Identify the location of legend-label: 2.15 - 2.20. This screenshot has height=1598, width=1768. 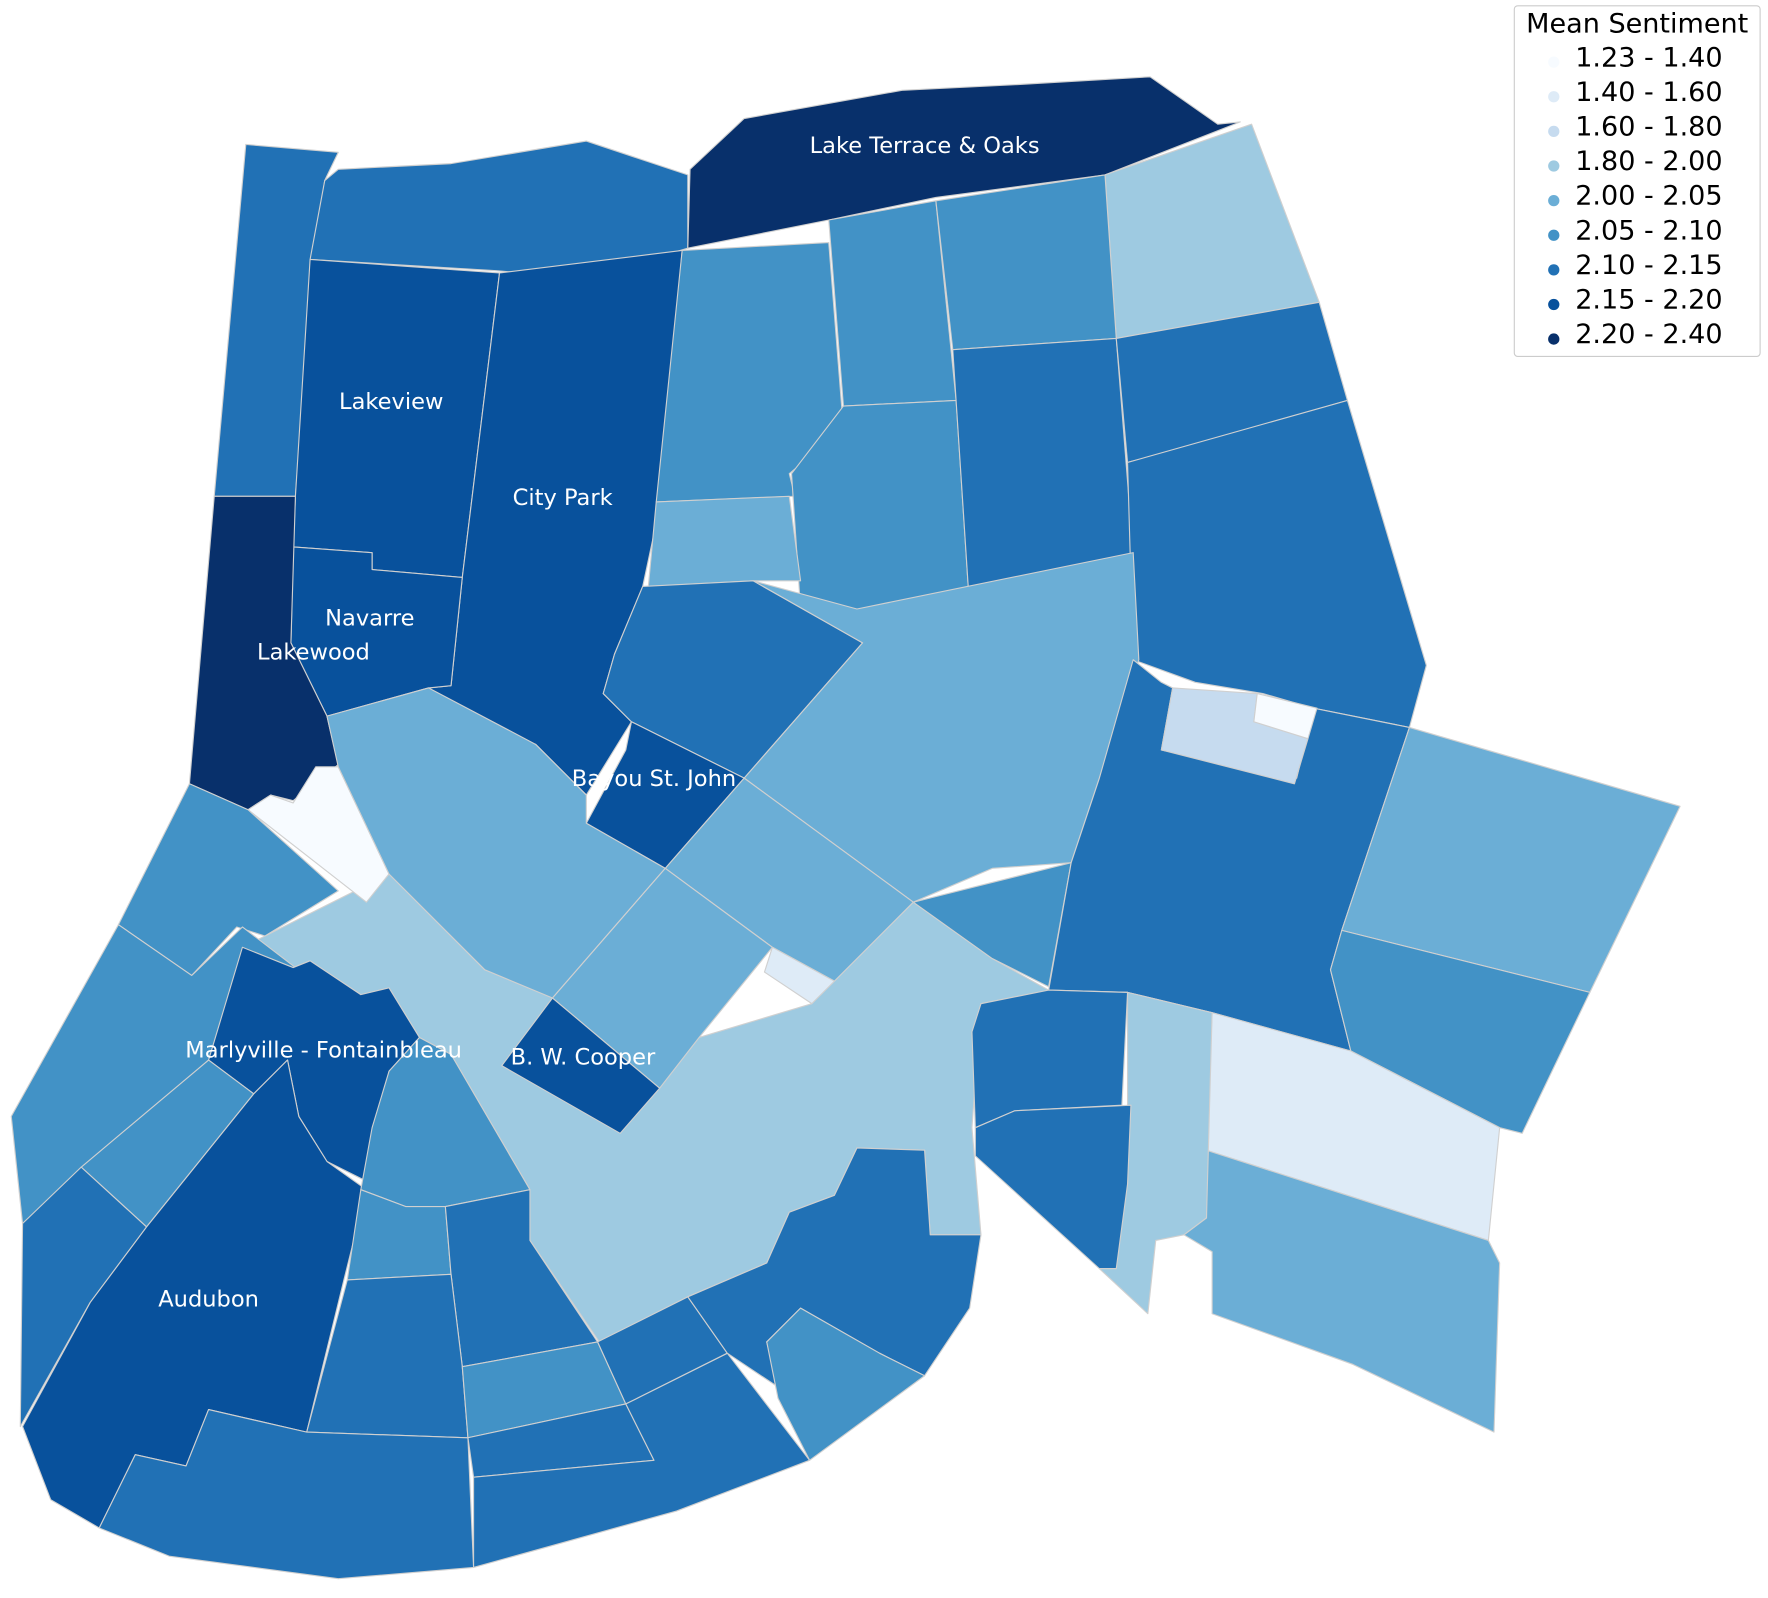
(1648, 300).